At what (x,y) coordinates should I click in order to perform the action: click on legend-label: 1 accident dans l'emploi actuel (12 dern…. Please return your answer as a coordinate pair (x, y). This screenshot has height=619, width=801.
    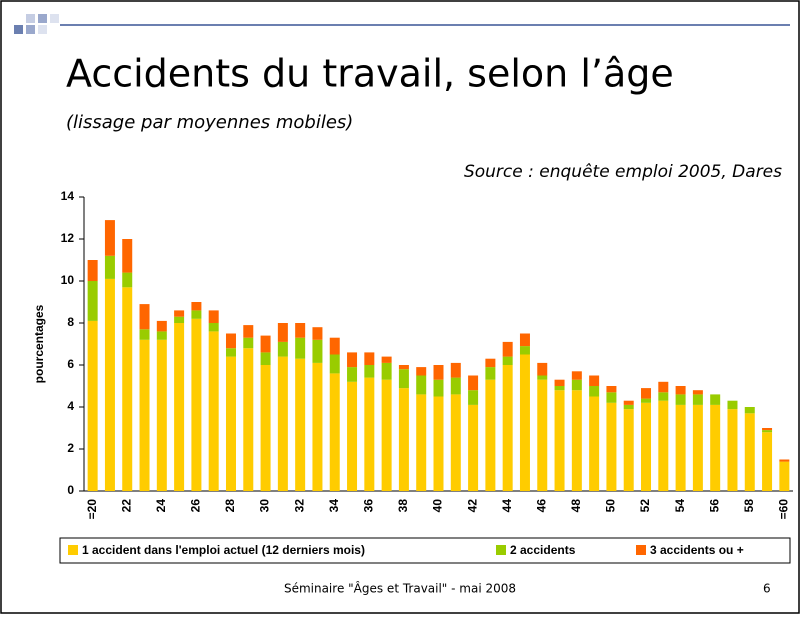
    Looking at the image, I should click on (223, 550).